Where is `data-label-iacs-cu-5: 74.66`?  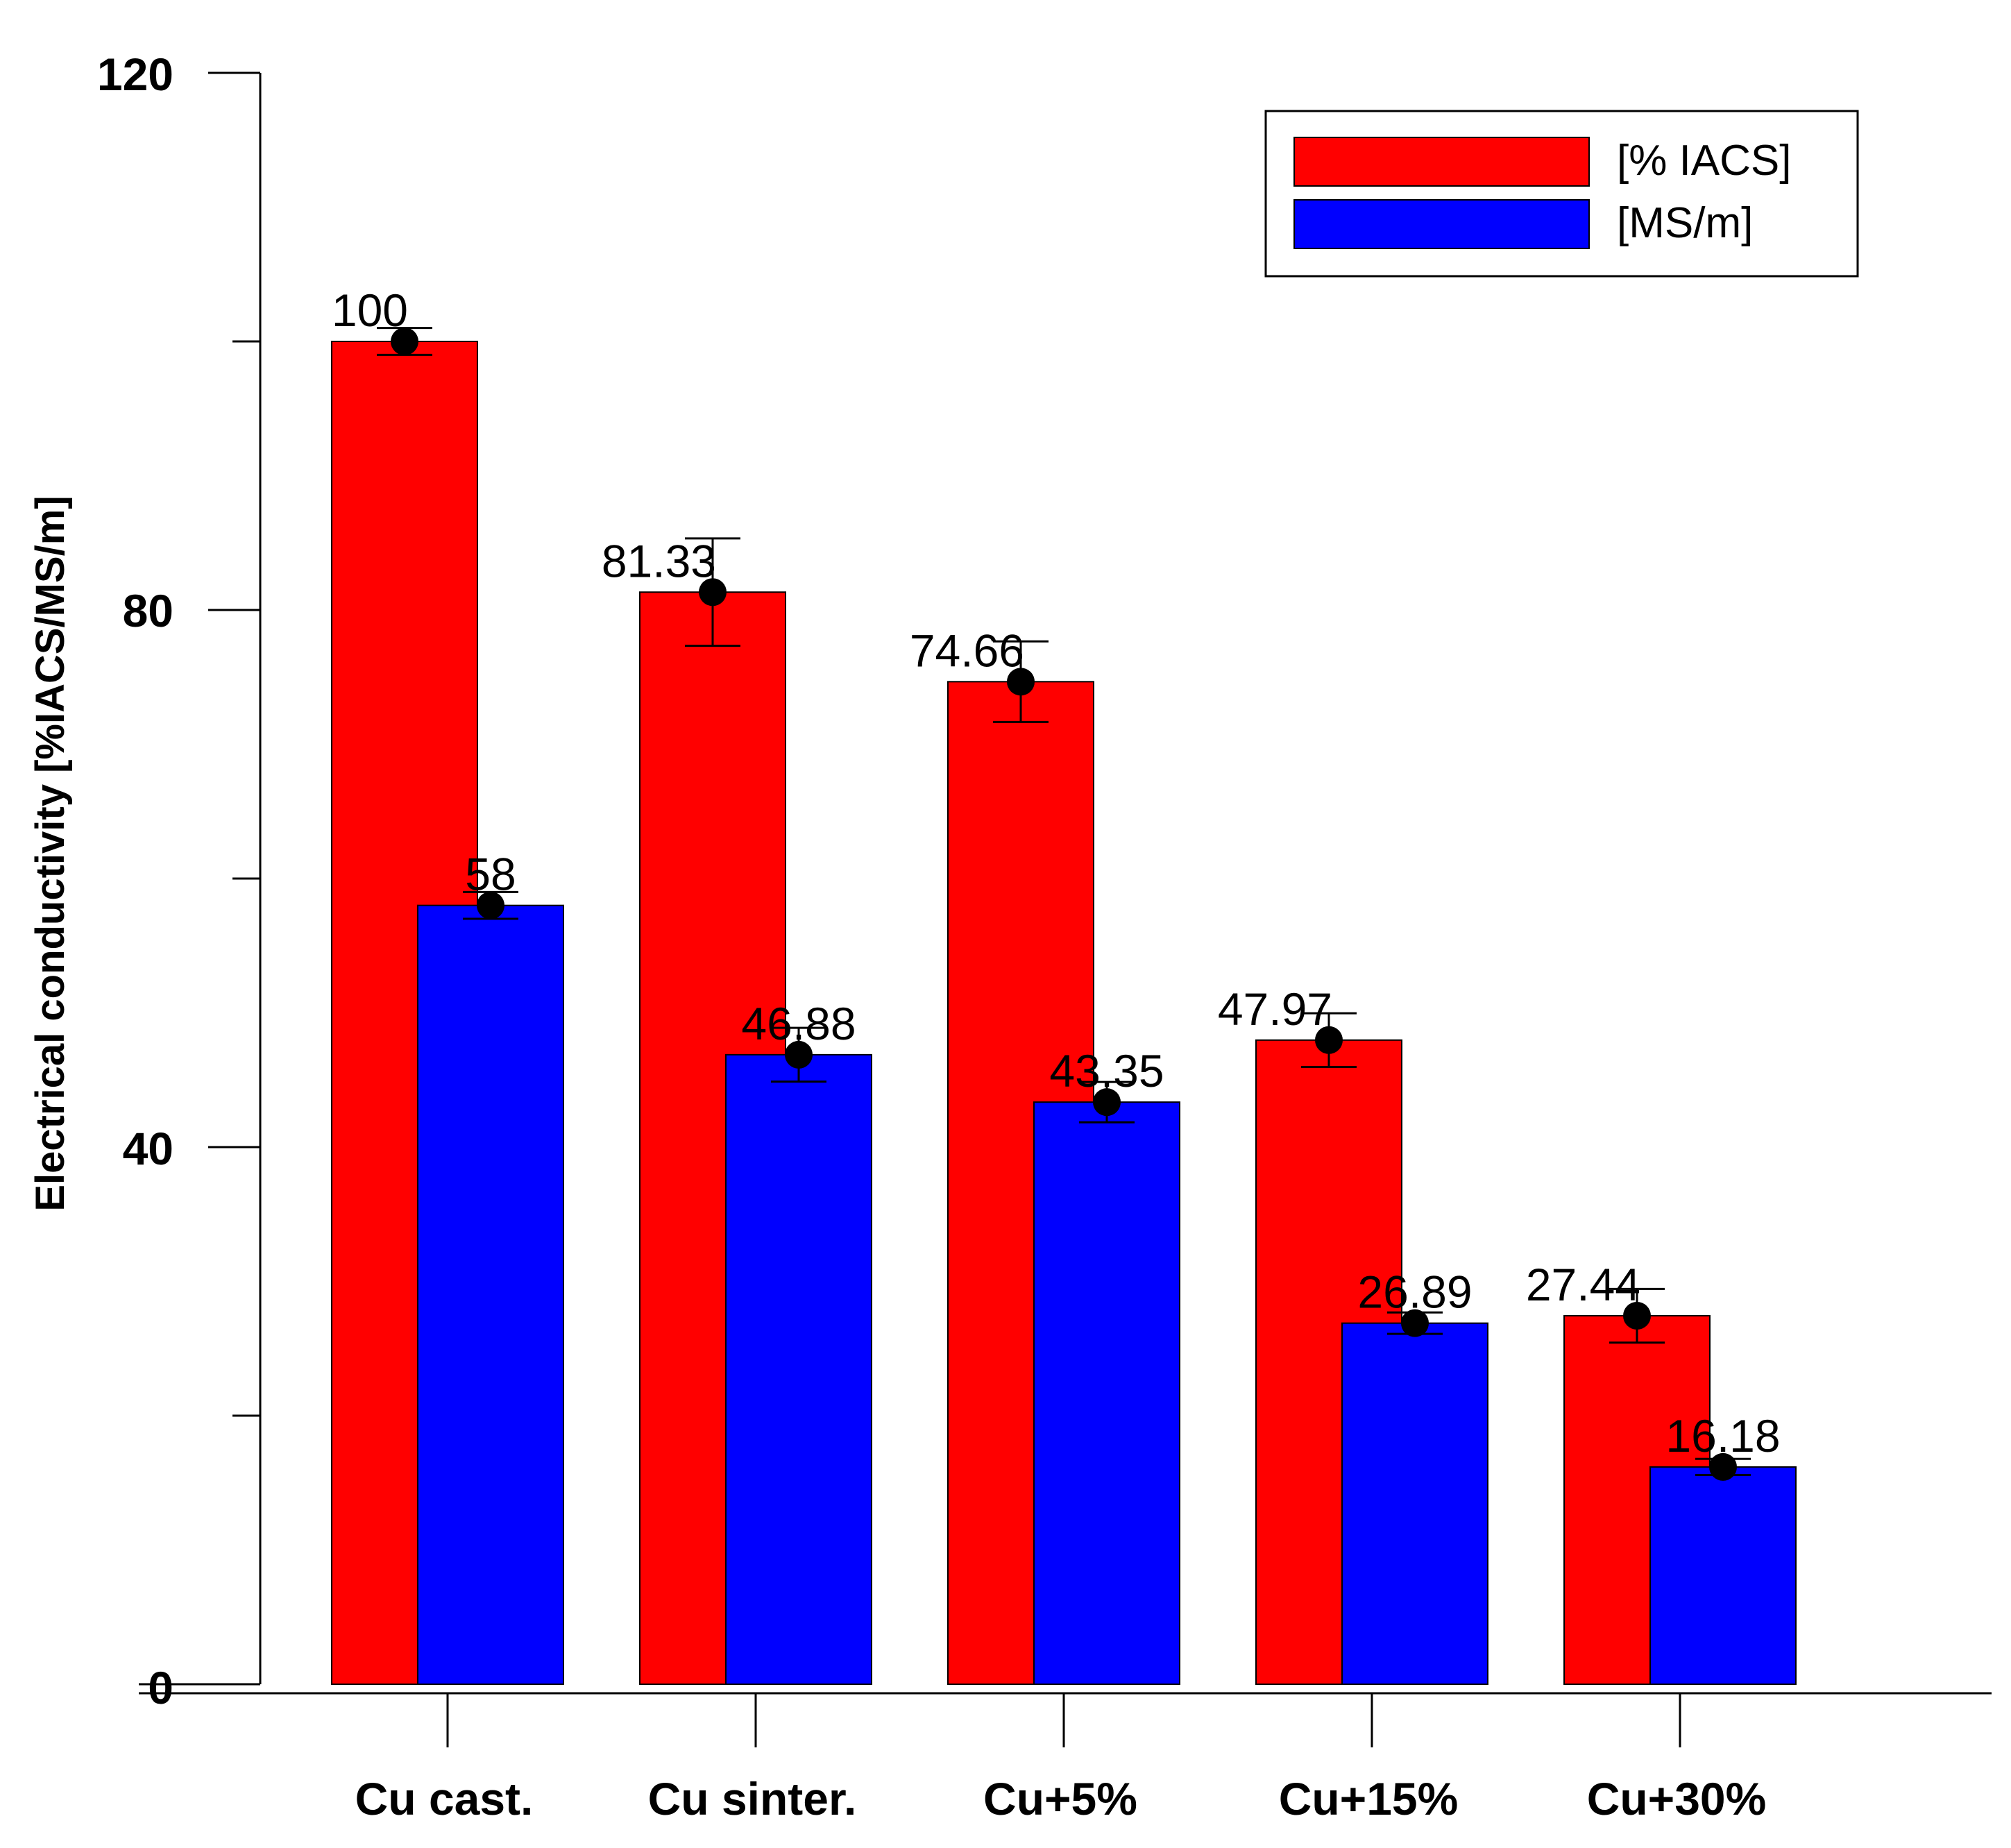 data-label-iacs-cu-5: 74.66 is located at coordinates (967, 651).